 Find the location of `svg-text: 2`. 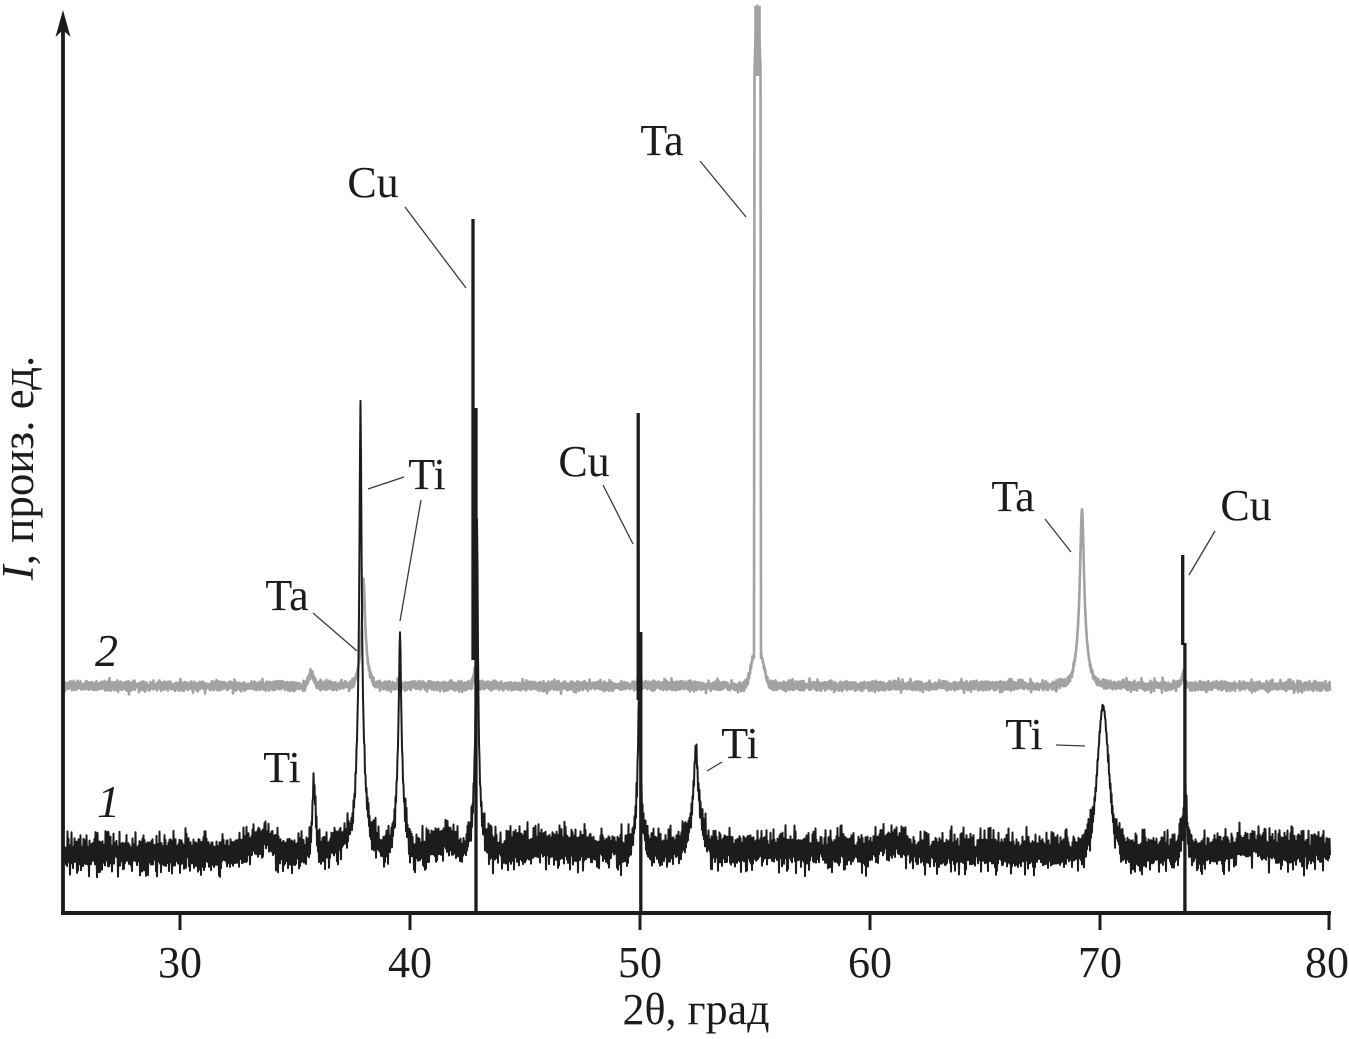

svg-text: 2 is located at coordinates (106, 650).